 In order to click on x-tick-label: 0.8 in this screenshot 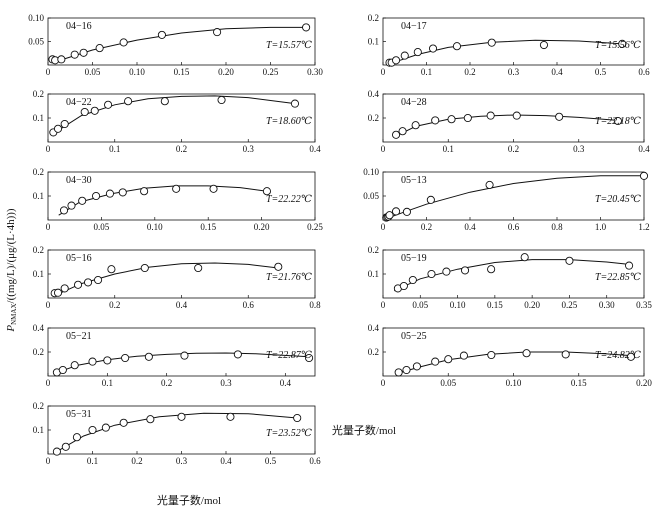, I will do `click(315, 305)`.